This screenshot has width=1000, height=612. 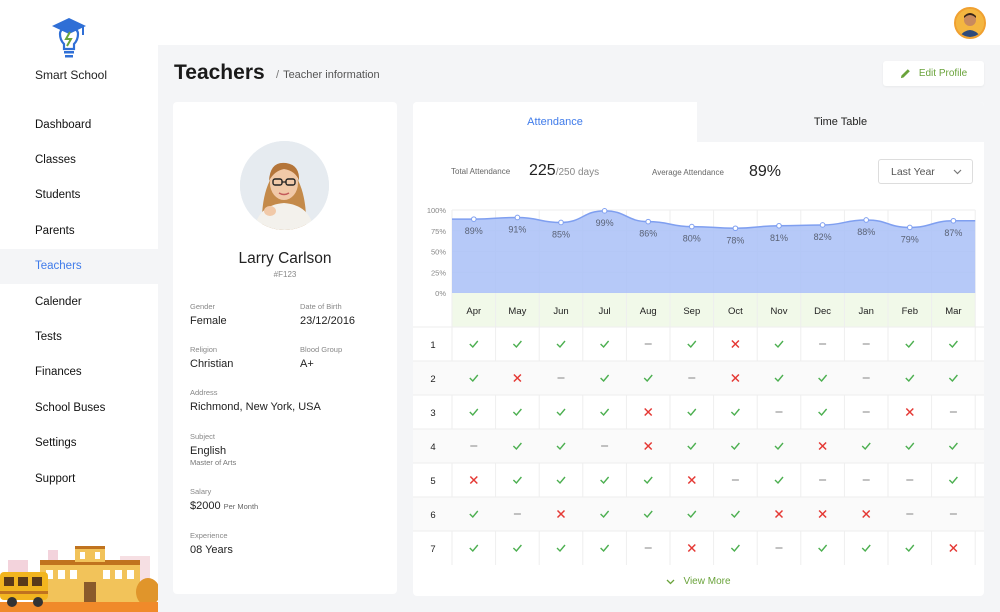 I want to click on edit-profile-button: Edit Profile, so click(x=933, y=73).